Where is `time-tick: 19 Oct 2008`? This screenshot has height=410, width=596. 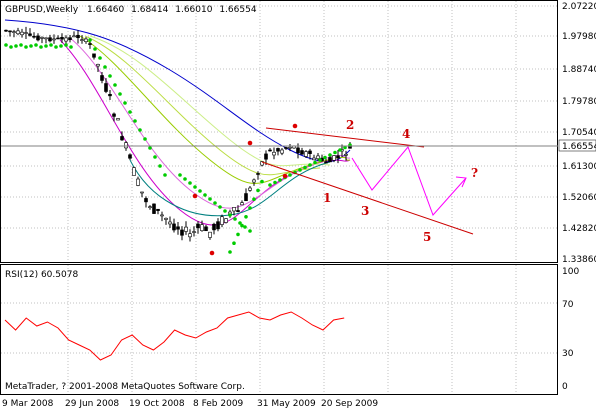 time-tick: 19 Oct 2008 is located at coordinates (157, 404).